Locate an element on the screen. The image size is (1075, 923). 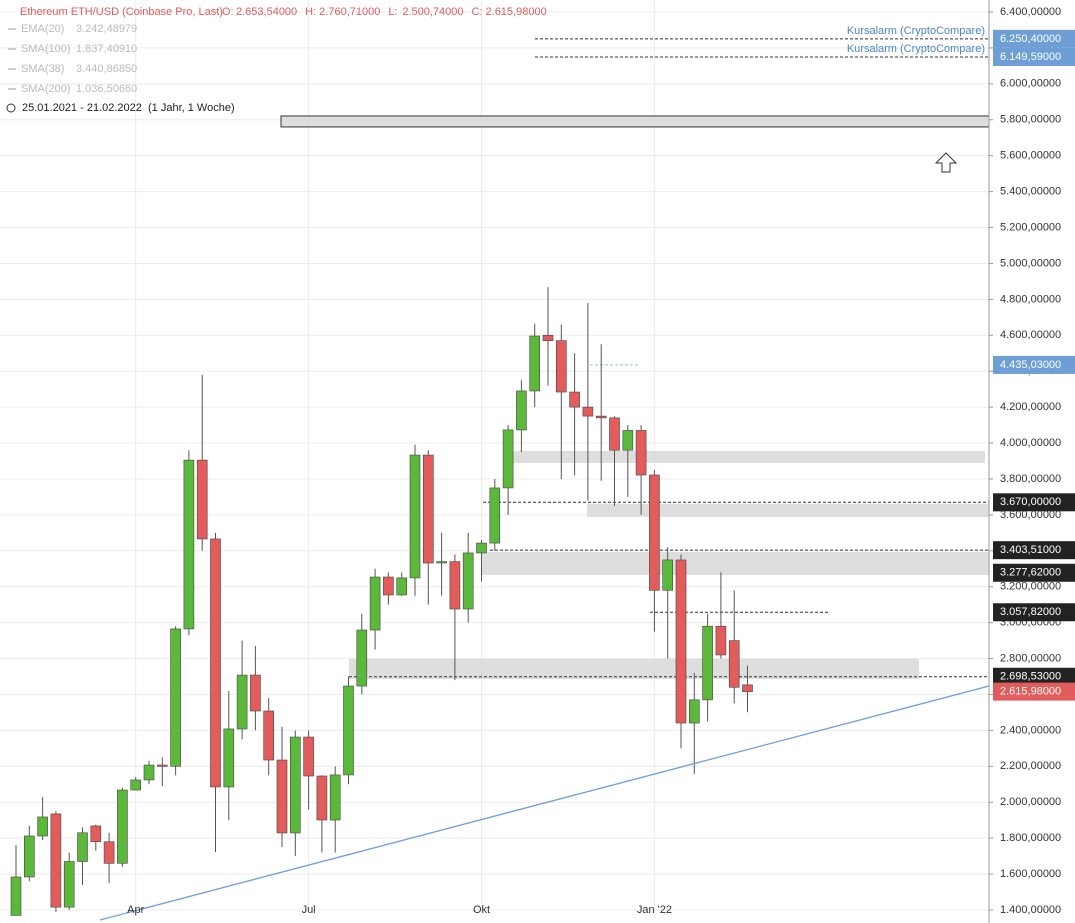
y-tick-label: 5.200,00000 is located at coordinates (1030, 227).